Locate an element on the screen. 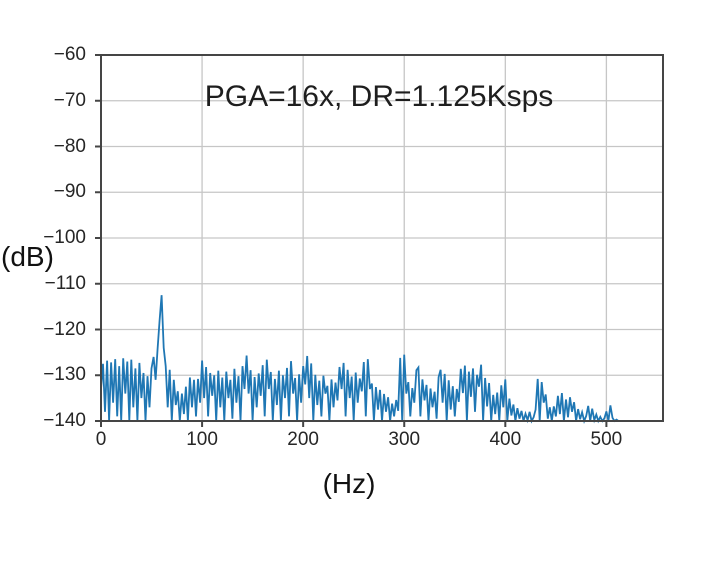 The height and width of the screenshot is (563, 727). x-tick-label: 500 is located at coordinates (606, 439).